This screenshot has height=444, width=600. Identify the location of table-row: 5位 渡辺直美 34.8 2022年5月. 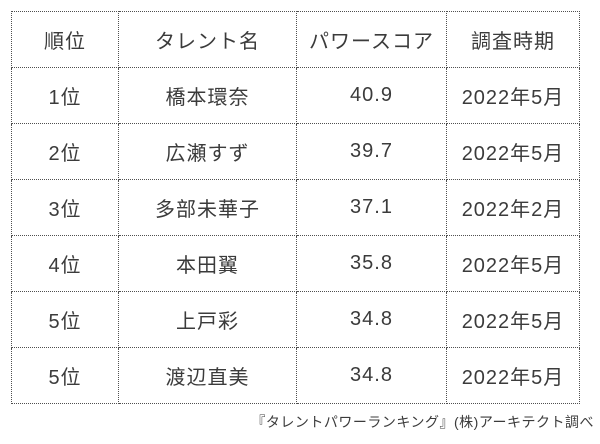
(295, 375).